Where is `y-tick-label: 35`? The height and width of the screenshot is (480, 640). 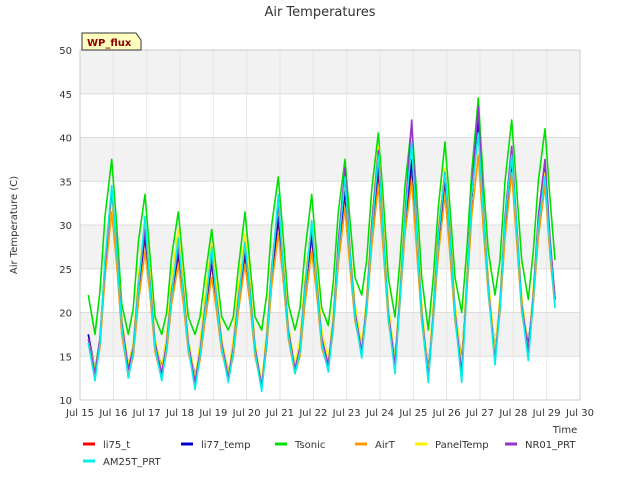
y-tick-label: 35 is located at coordinates (65, 182).